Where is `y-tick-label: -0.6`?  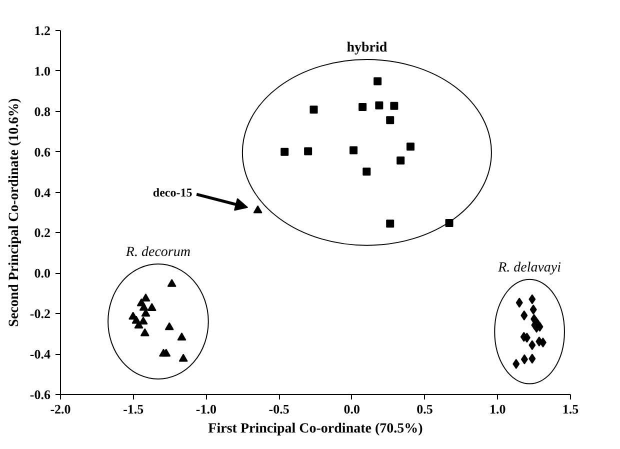
y-tick-label: -0.6 is located at coordinates (40, 394).